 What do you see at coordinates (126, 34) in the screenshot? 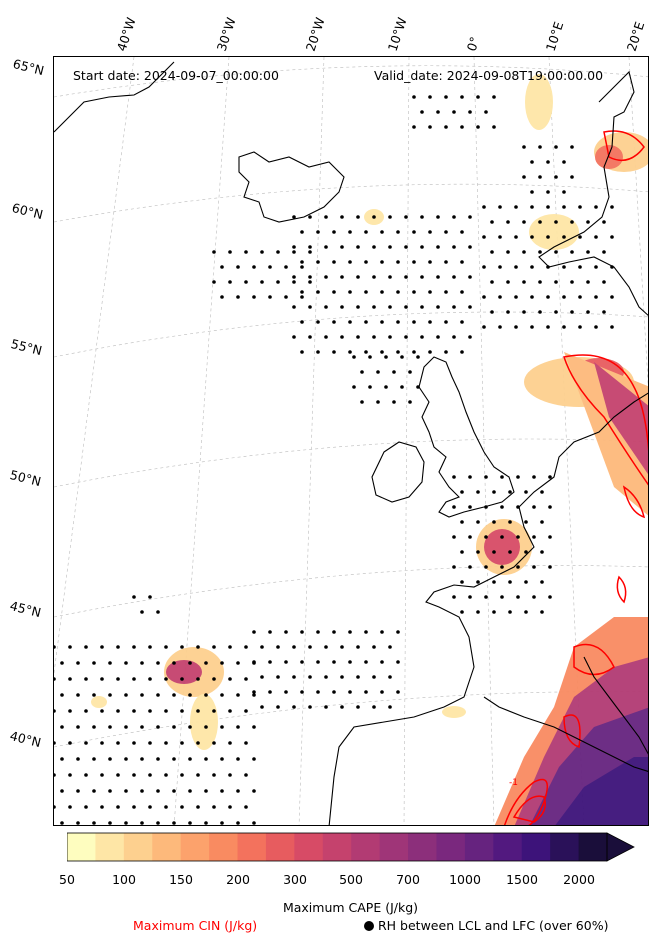
I see `lon-label-40w: 40°W` at bounding box center [126, 34].